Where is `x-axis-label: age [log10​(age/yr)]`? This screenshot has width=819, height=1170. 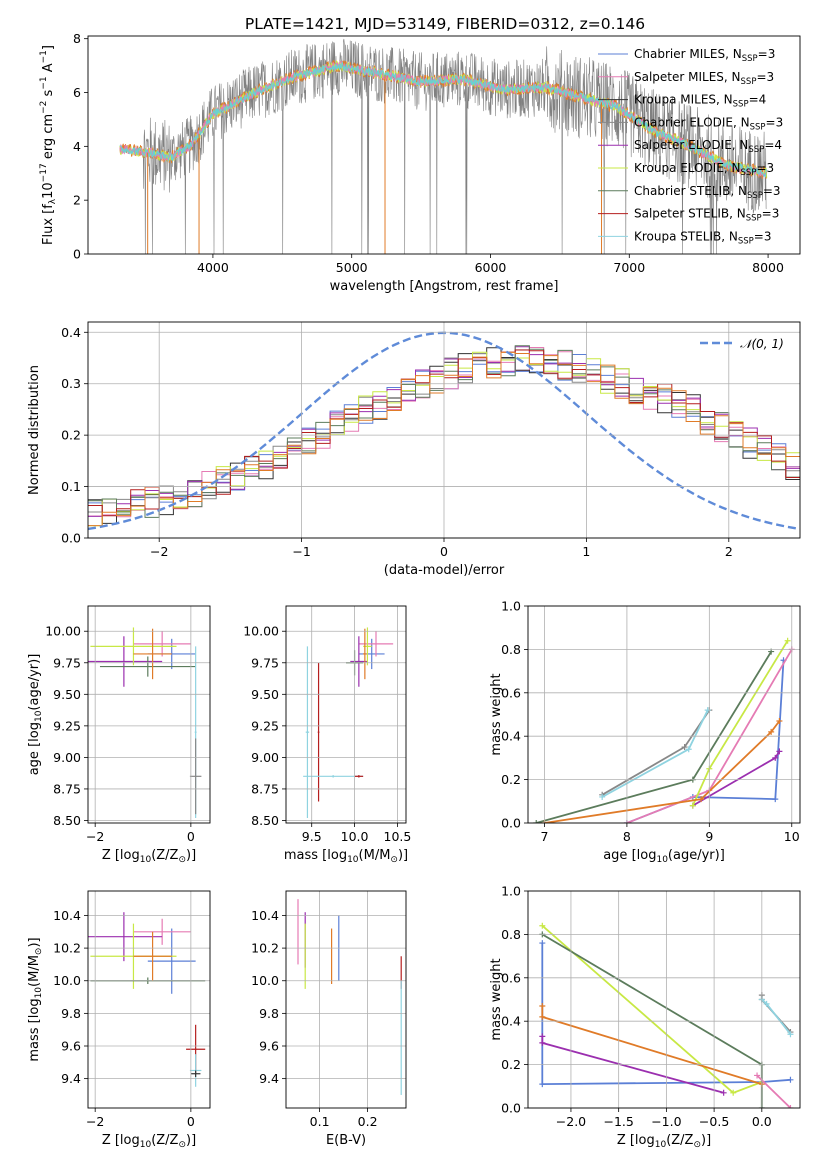 x-axis-label: age [log10​(age/yr)] is located at coordinates (664, 856).